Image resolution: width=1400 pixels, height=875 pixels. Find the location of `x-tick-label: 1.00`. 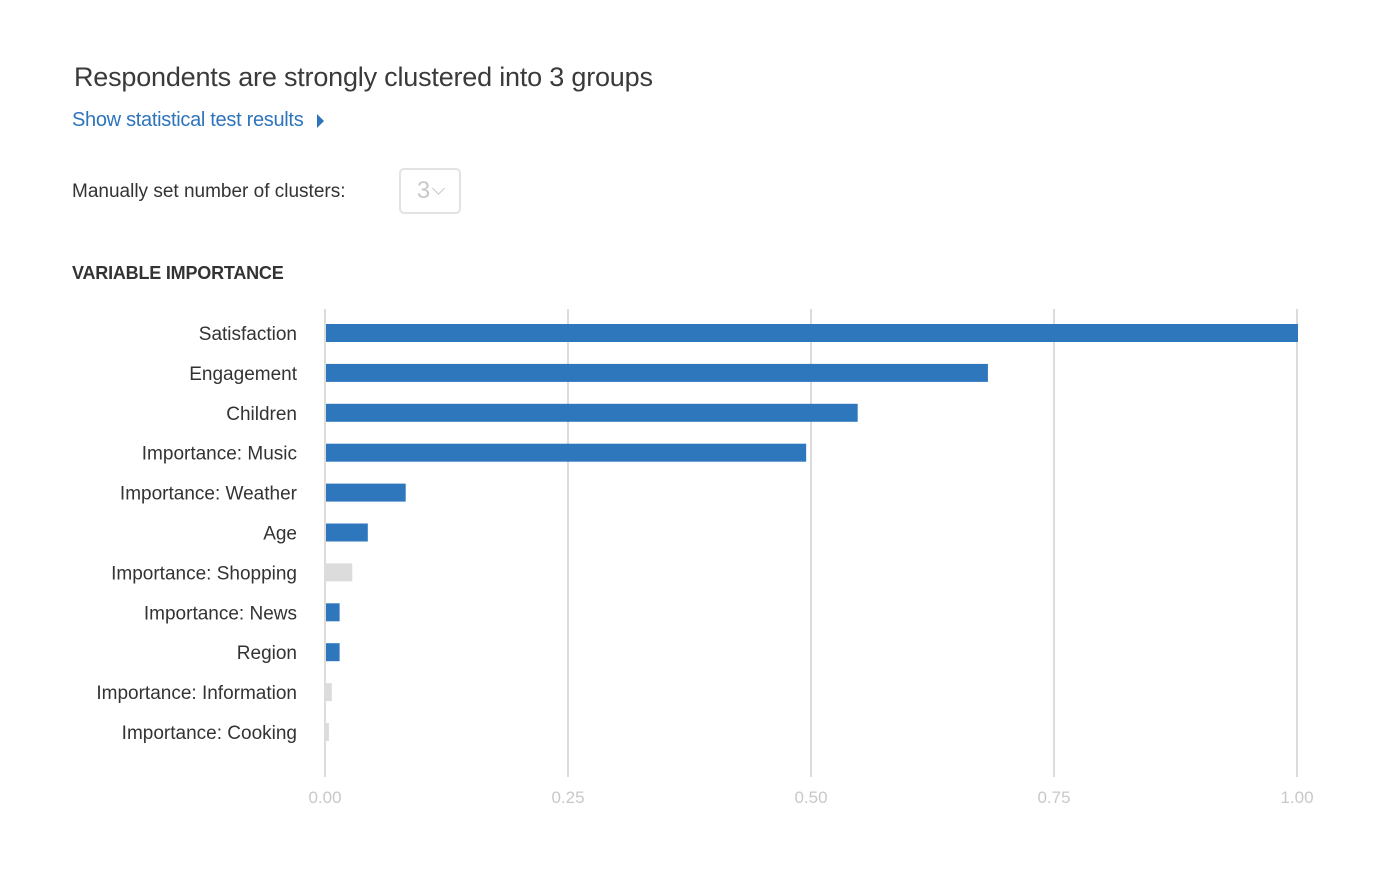

x-tick-label: 1.00 is located at coordinates (1296, 797).